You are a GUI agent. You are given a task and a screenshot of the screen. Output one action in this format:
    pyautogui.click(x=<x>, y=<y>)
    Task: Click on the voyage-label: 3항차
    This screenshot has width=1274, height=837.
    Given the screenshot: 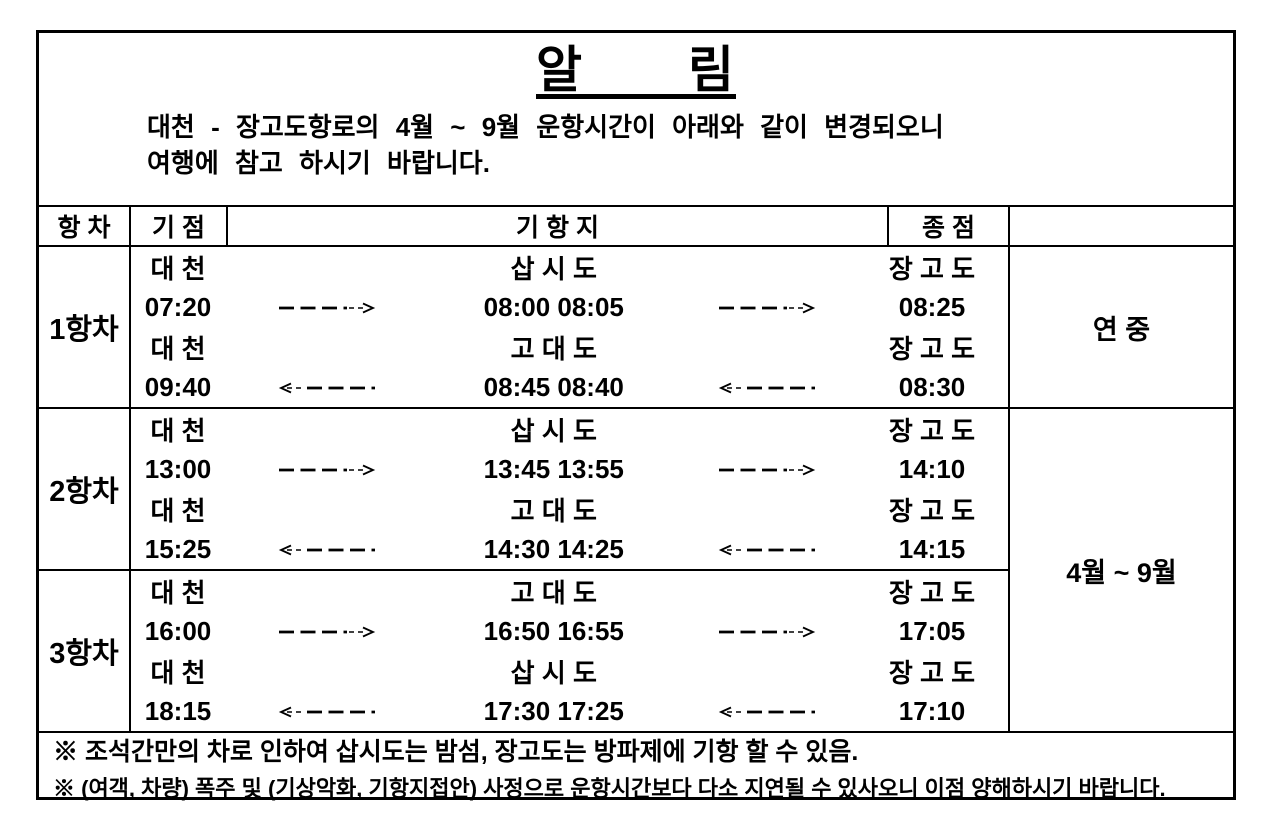 What is the action you would take?
    pyautogui.click(x=85, y=651)
    